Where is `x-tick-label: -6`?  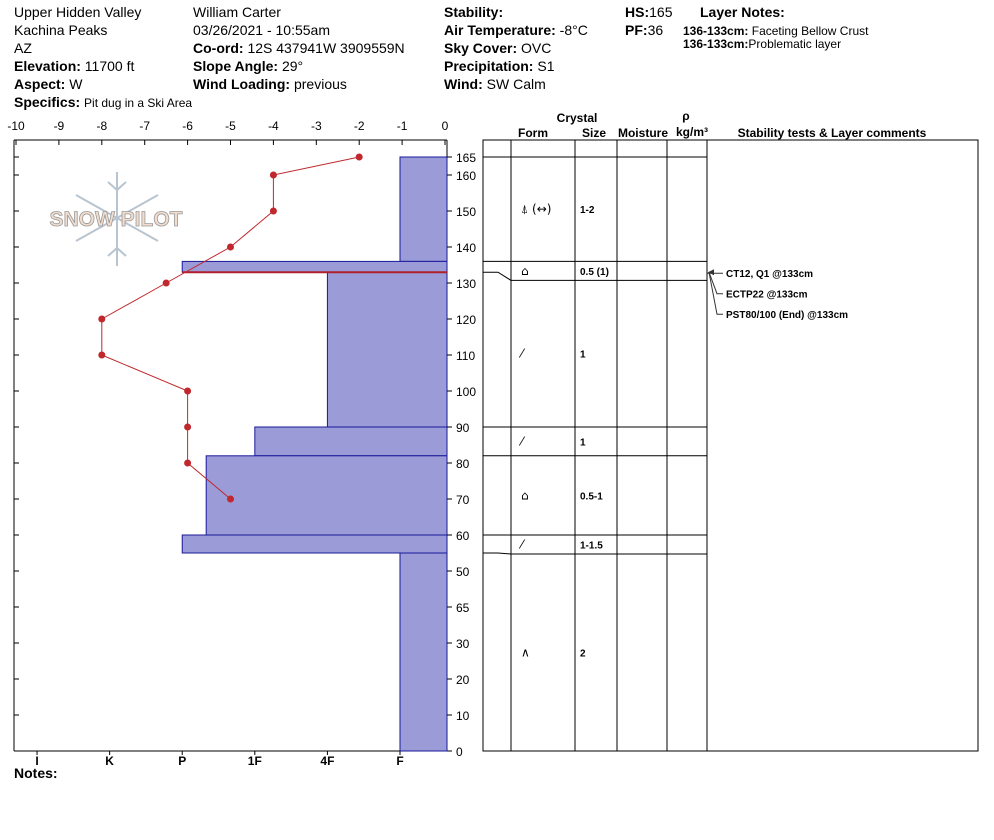
x-tick-label: -6 is located at coordinates (187, 126).